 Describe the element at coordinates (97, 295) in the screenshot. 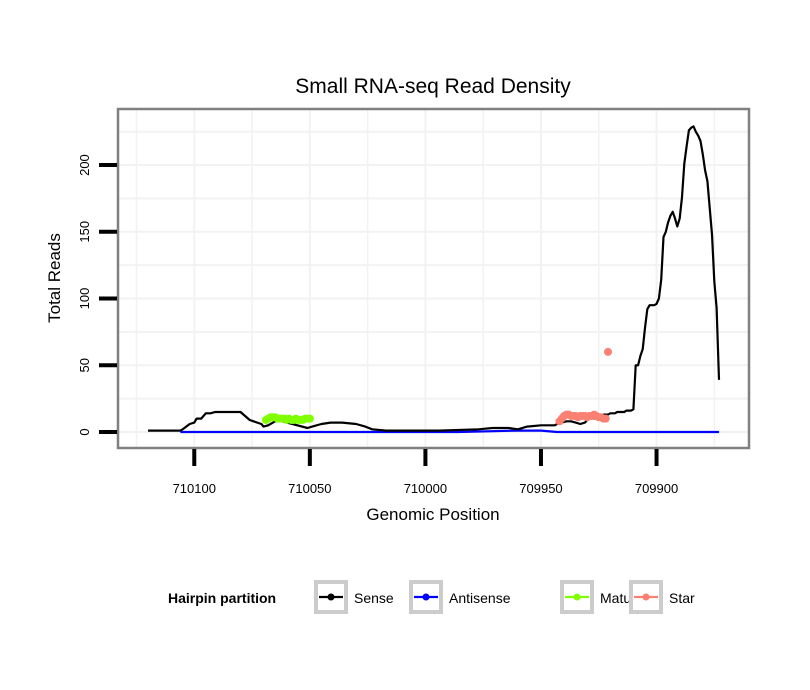

I see `y-axis: 0 50 100 150 200` at that location.